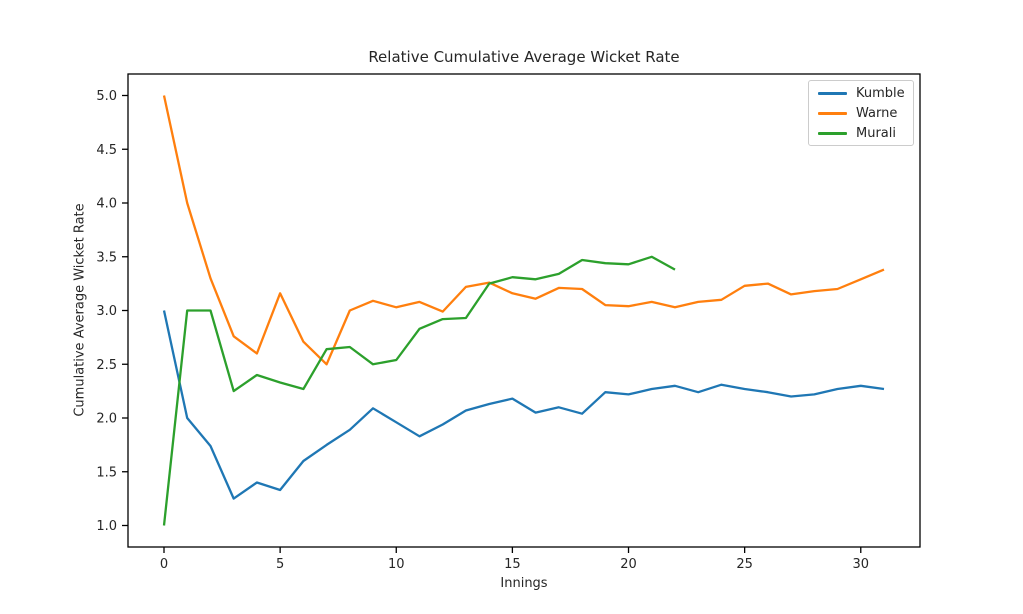 This screenshot has height=614, width=1023. I want to click on x-tick-label: 30, so click(861, 564).